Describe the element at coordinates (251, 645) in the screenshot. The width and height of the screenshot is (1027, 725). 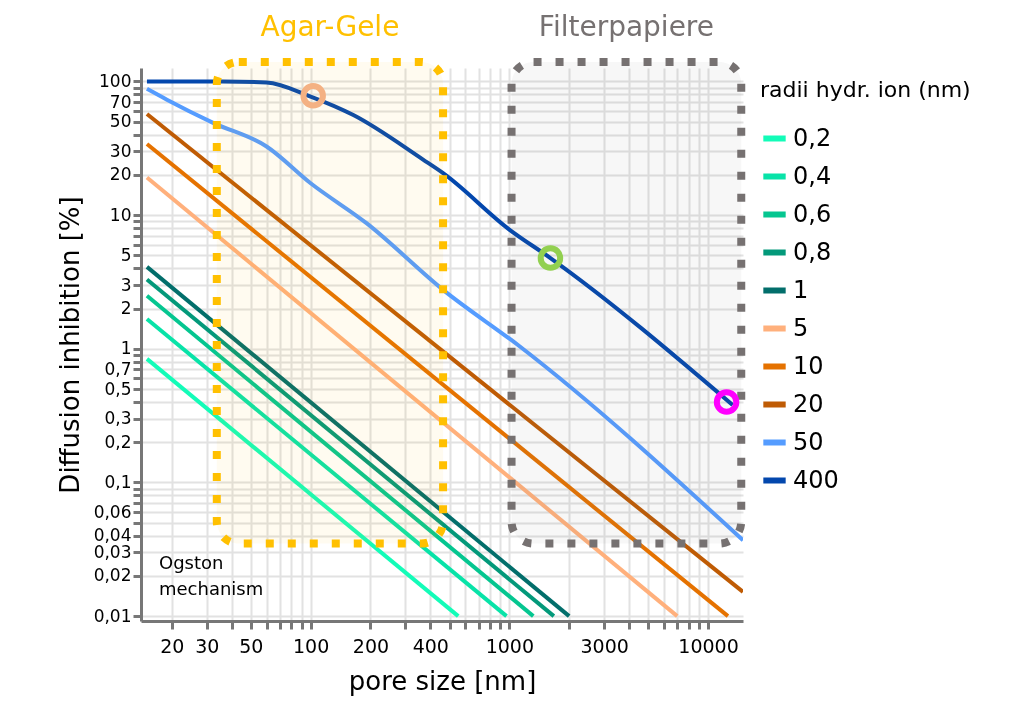
I see `x-tick-label: 50` at that location.